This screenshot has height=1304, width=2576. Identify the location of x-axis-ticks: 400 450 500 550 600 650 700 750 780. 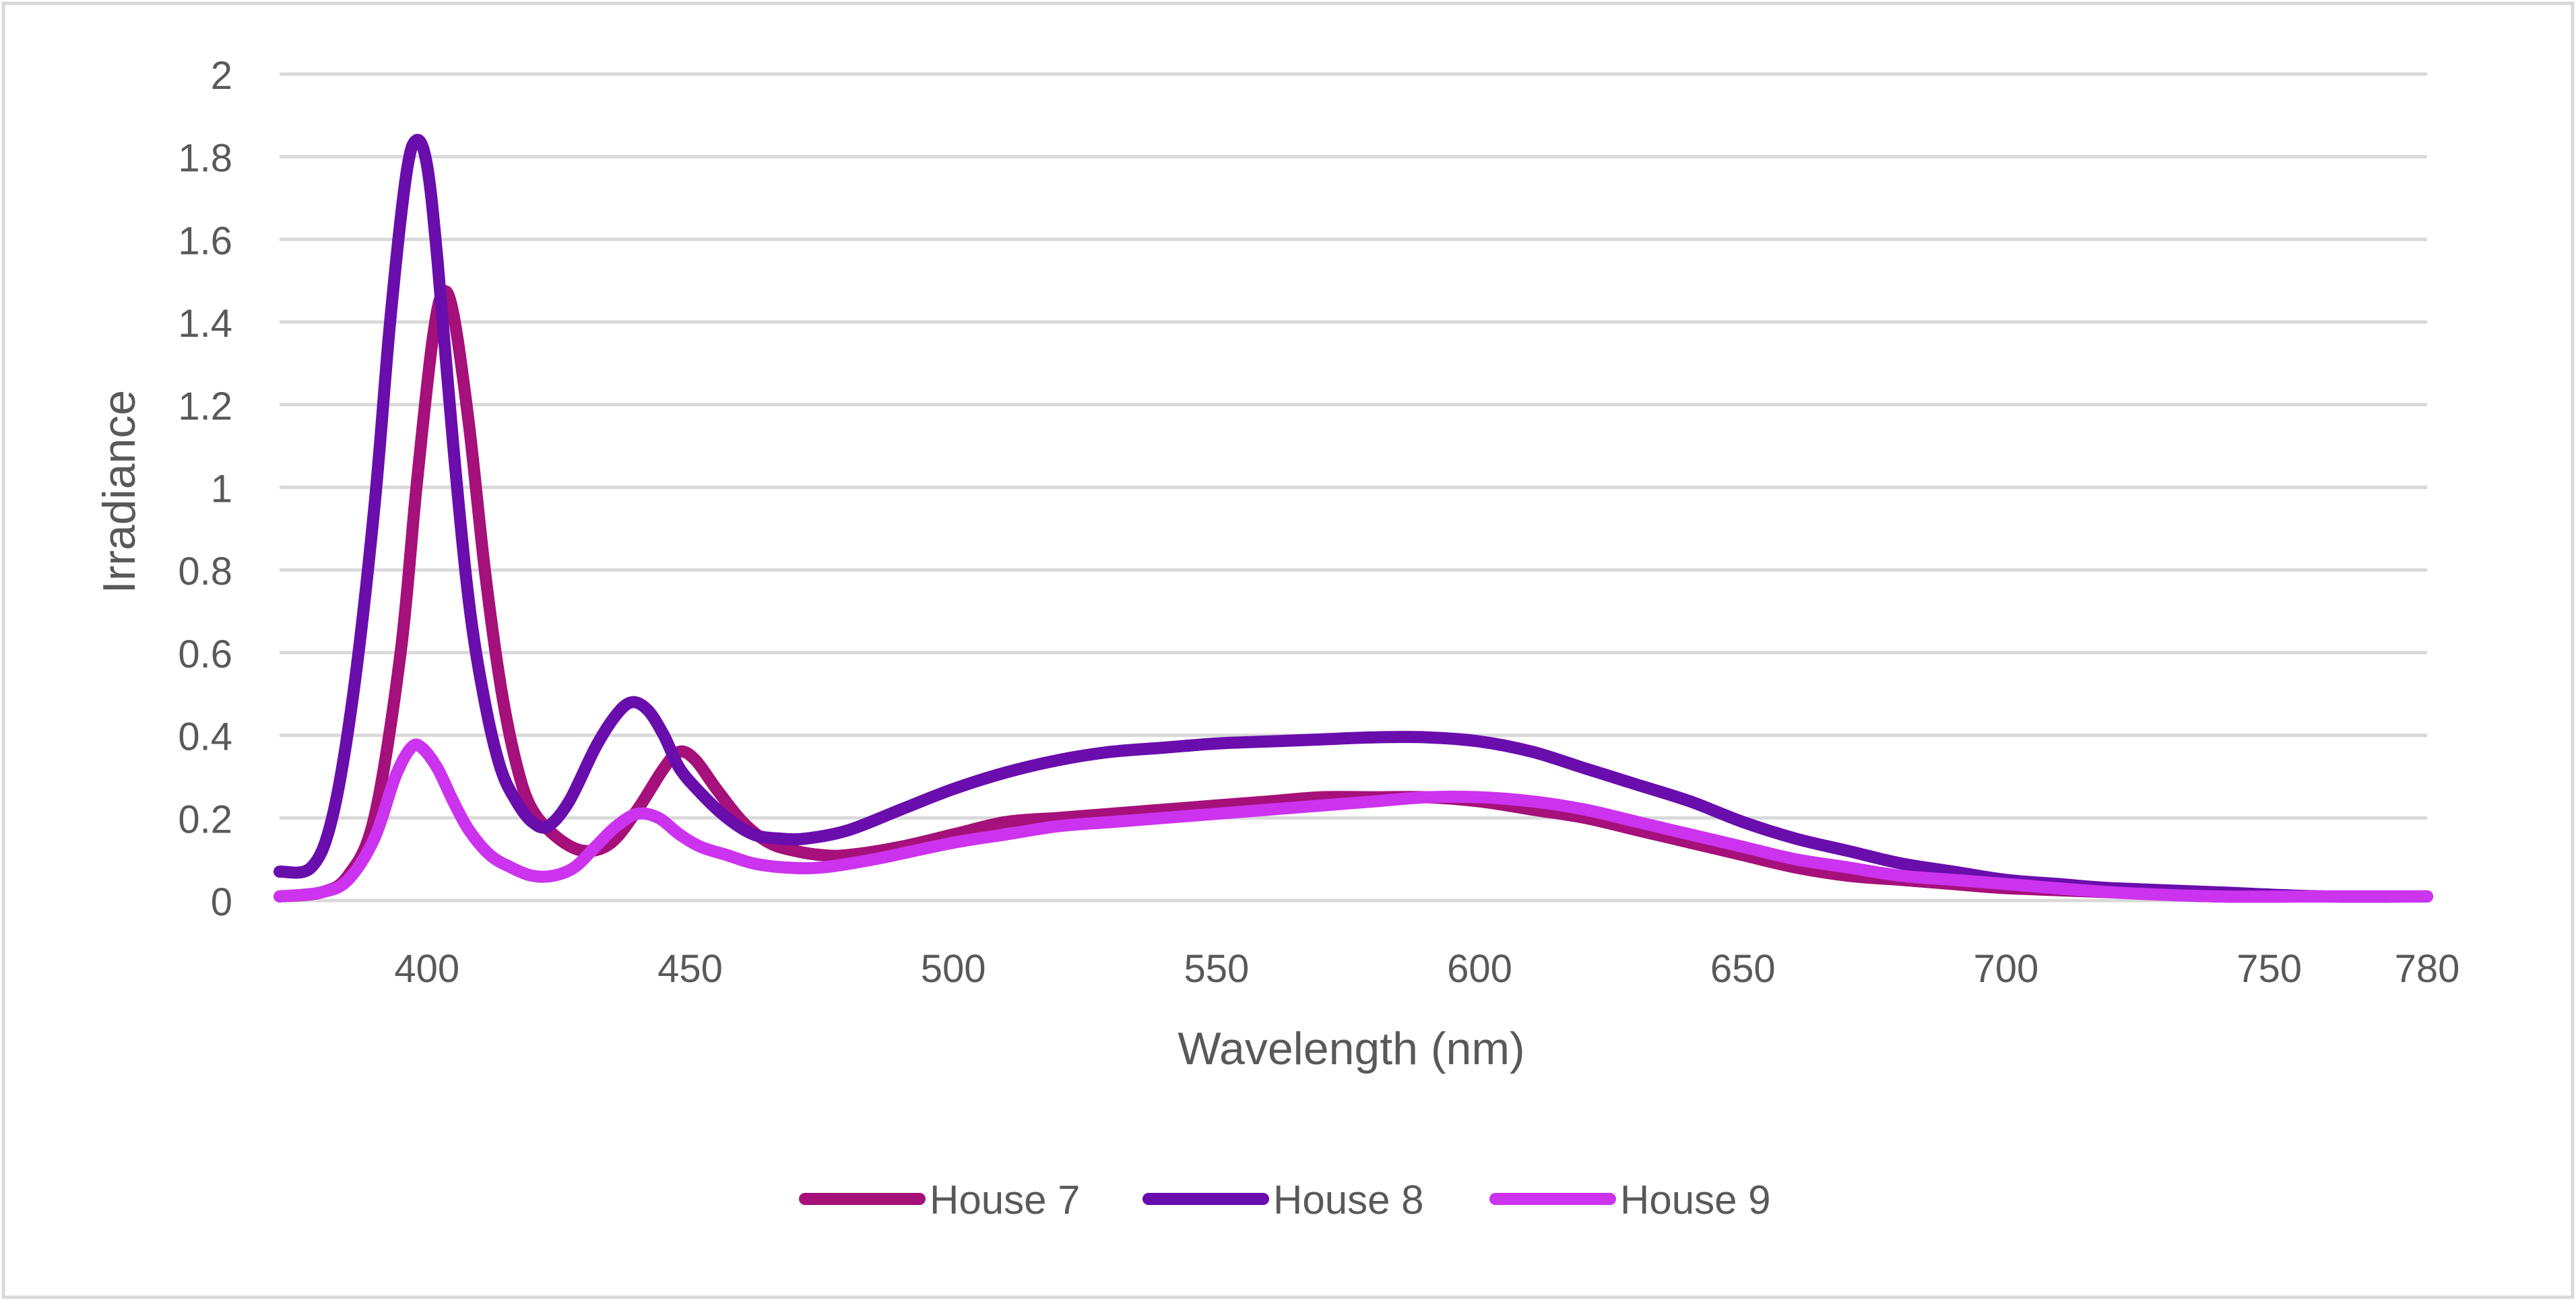
(1427, 969).